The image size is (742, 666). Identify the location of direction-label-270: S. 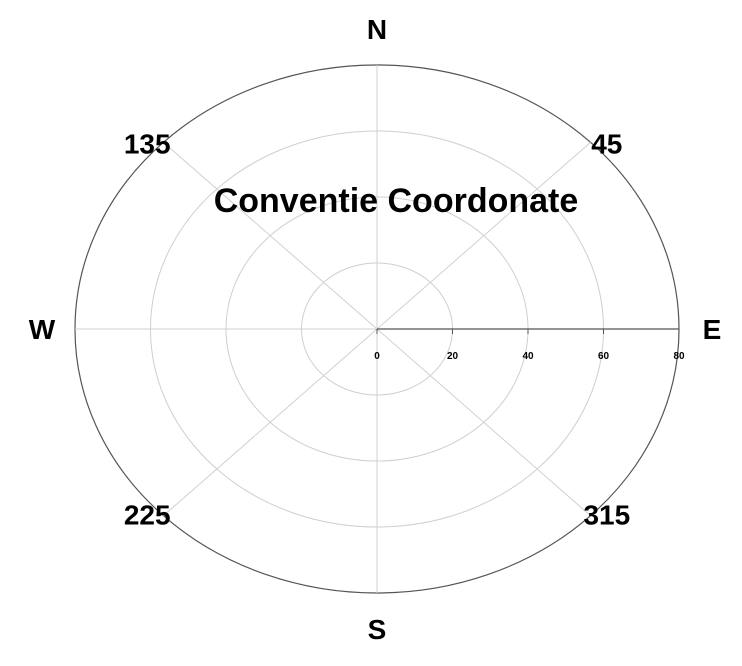
(377, 629).